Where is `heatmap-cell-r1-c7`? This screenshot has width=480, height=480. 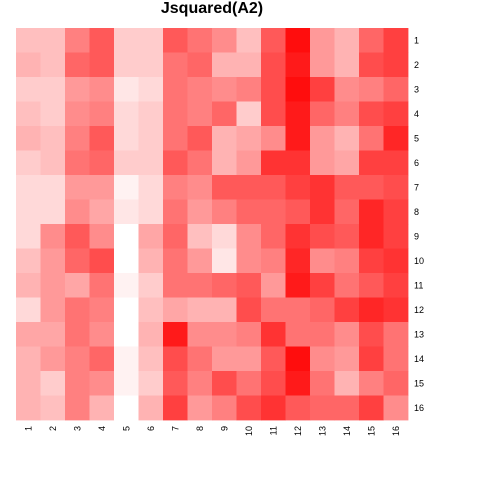
heatmap-cell-r1-c7 is located at coordinates (175, 40).